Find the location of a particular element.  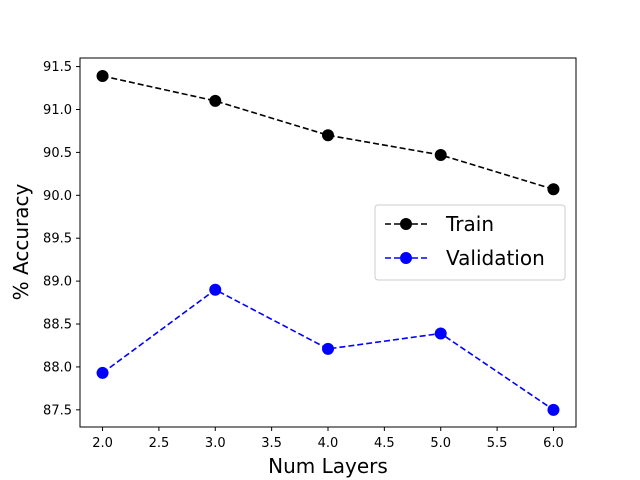

x-tick-label: 5.0 is located at coordinates (440, 443).